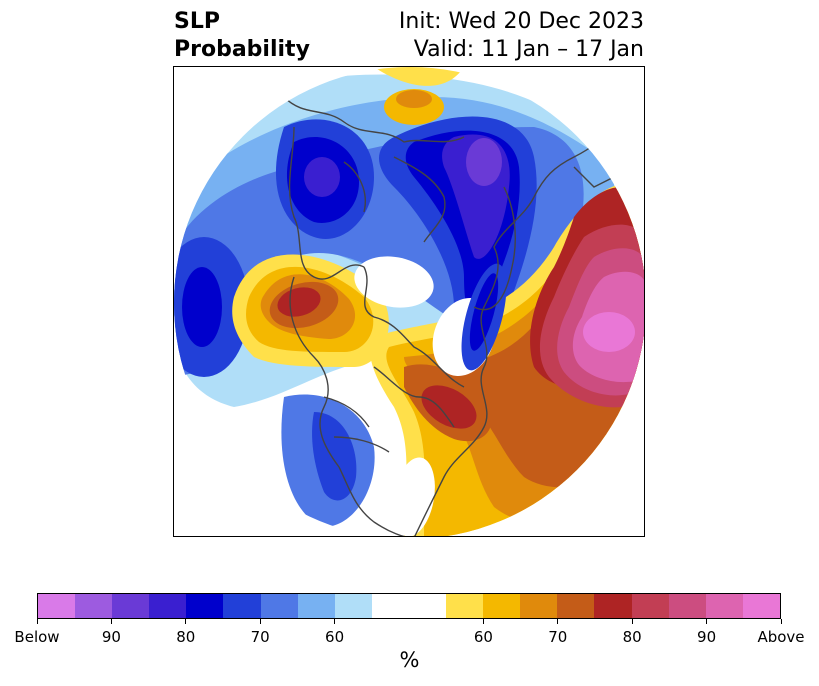  Describe the element at coordinates (449, 407) in the screenshot. I see `above-normal-90-canada` at that location.